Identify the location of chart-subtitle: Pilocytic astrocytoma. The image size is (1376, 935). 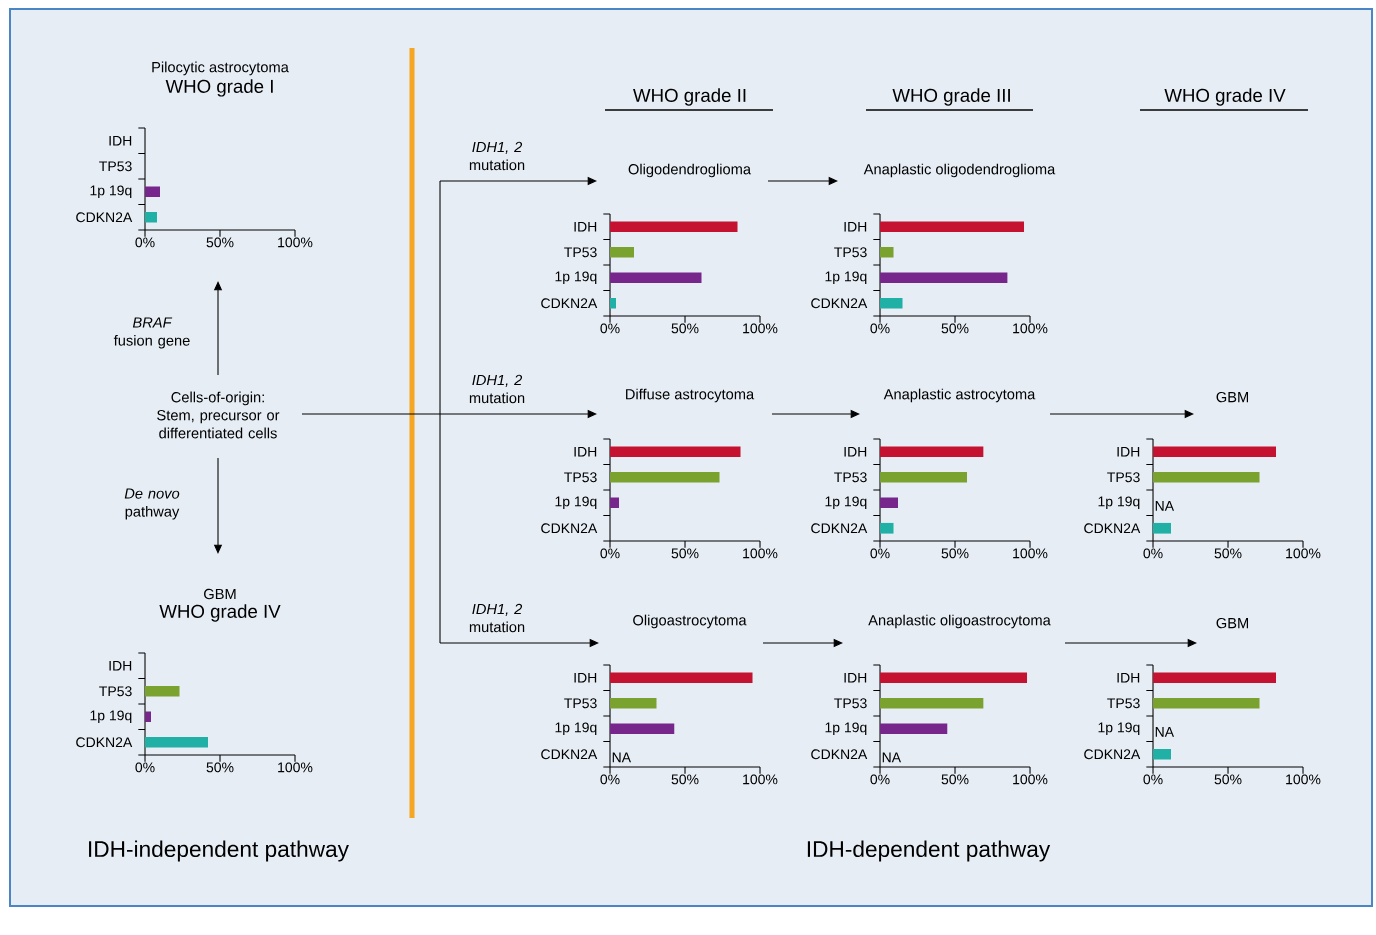
(220, 68).